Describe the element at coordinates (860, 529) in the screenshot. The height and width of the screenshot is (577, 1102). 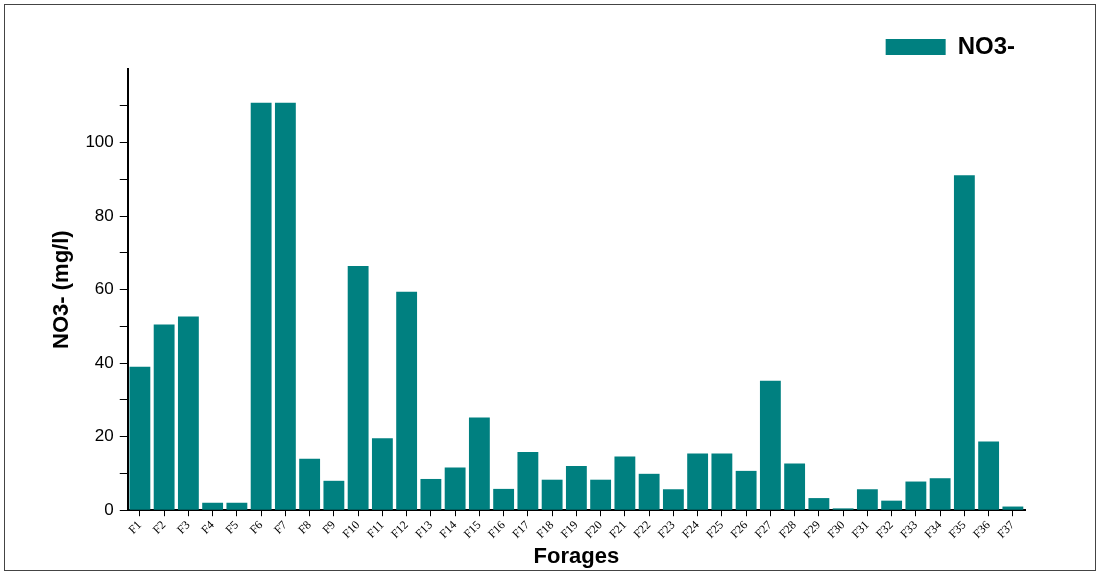
I see `x-tick-label: F31` at that location.